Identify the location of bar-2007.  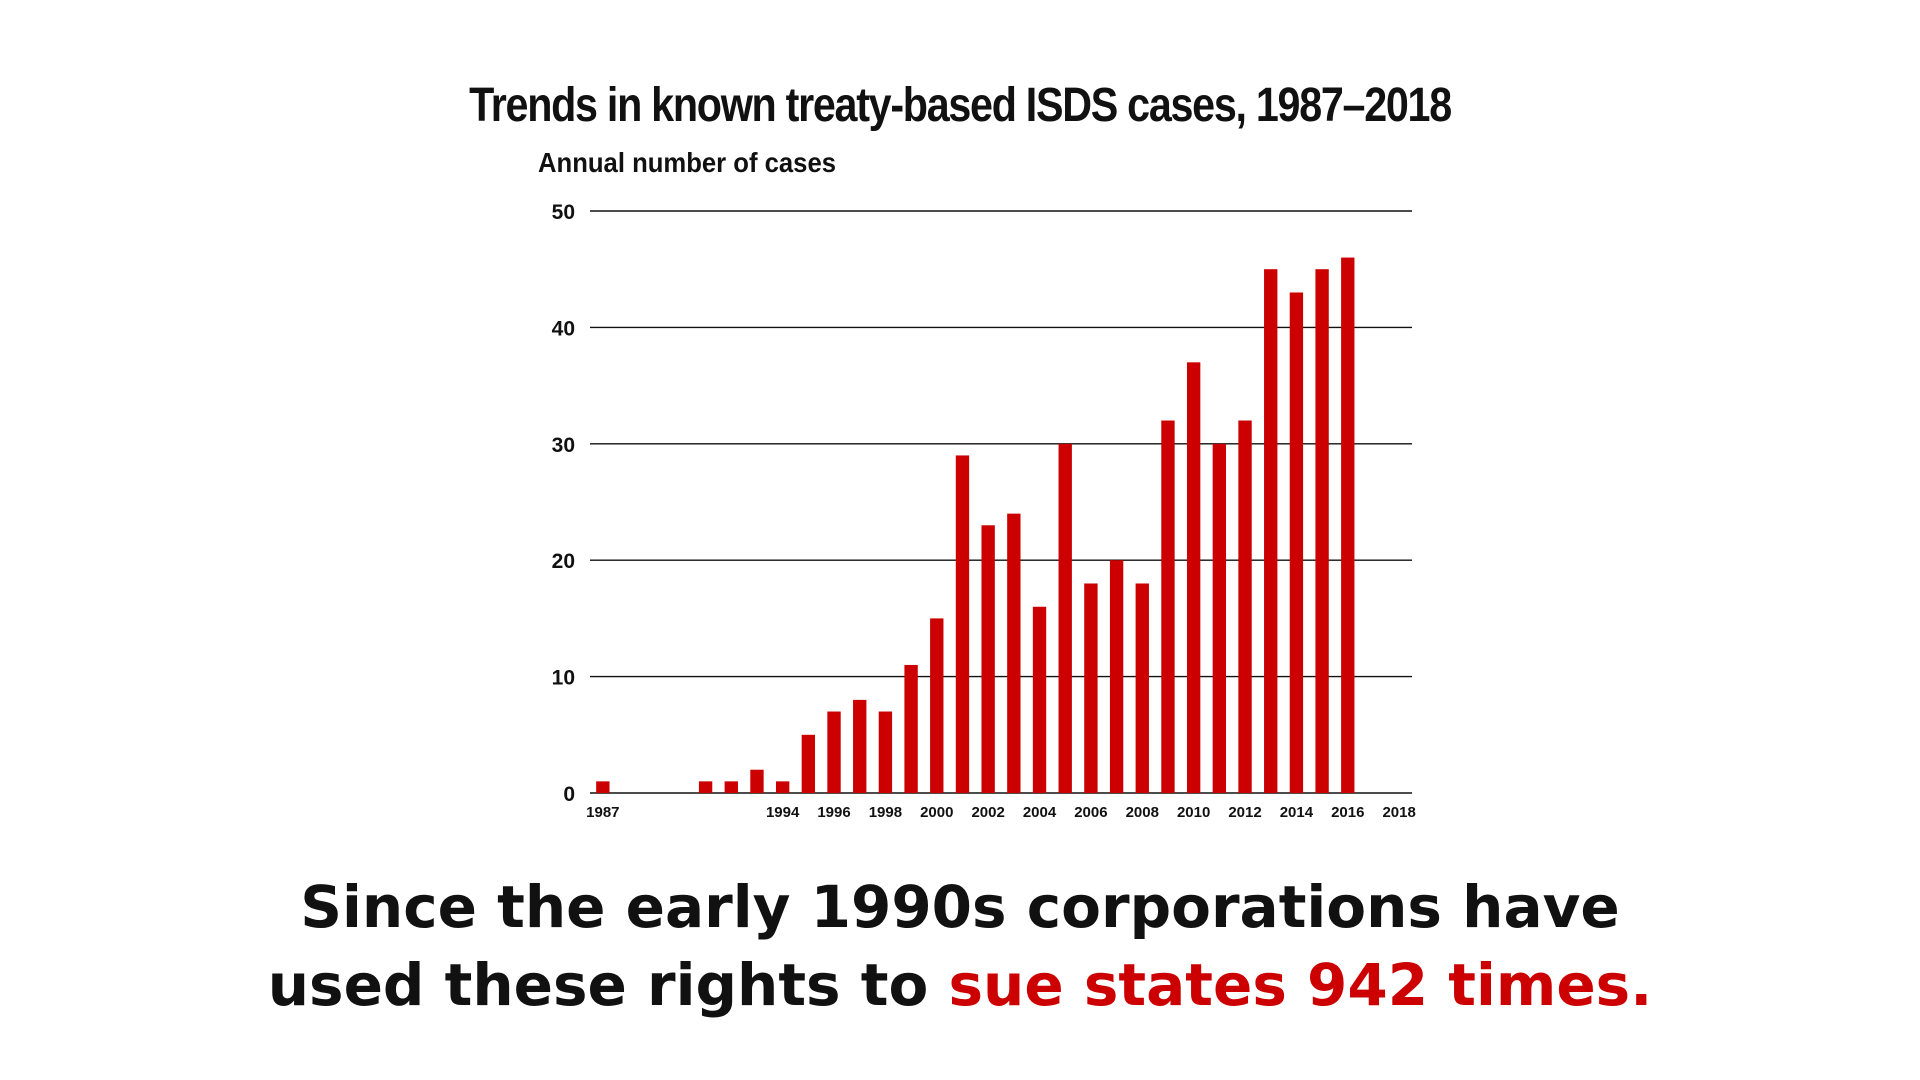
(1116, 676).